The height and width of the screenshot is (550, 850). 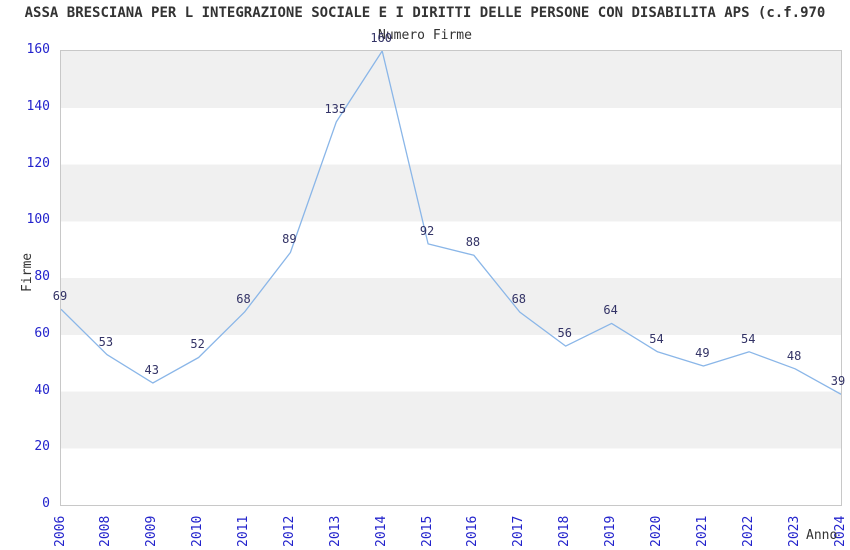 What do you see at coordinates (289, 531) in the screenshot?
I see `x-tick-label: 2012` at bounding box center [289, 531].